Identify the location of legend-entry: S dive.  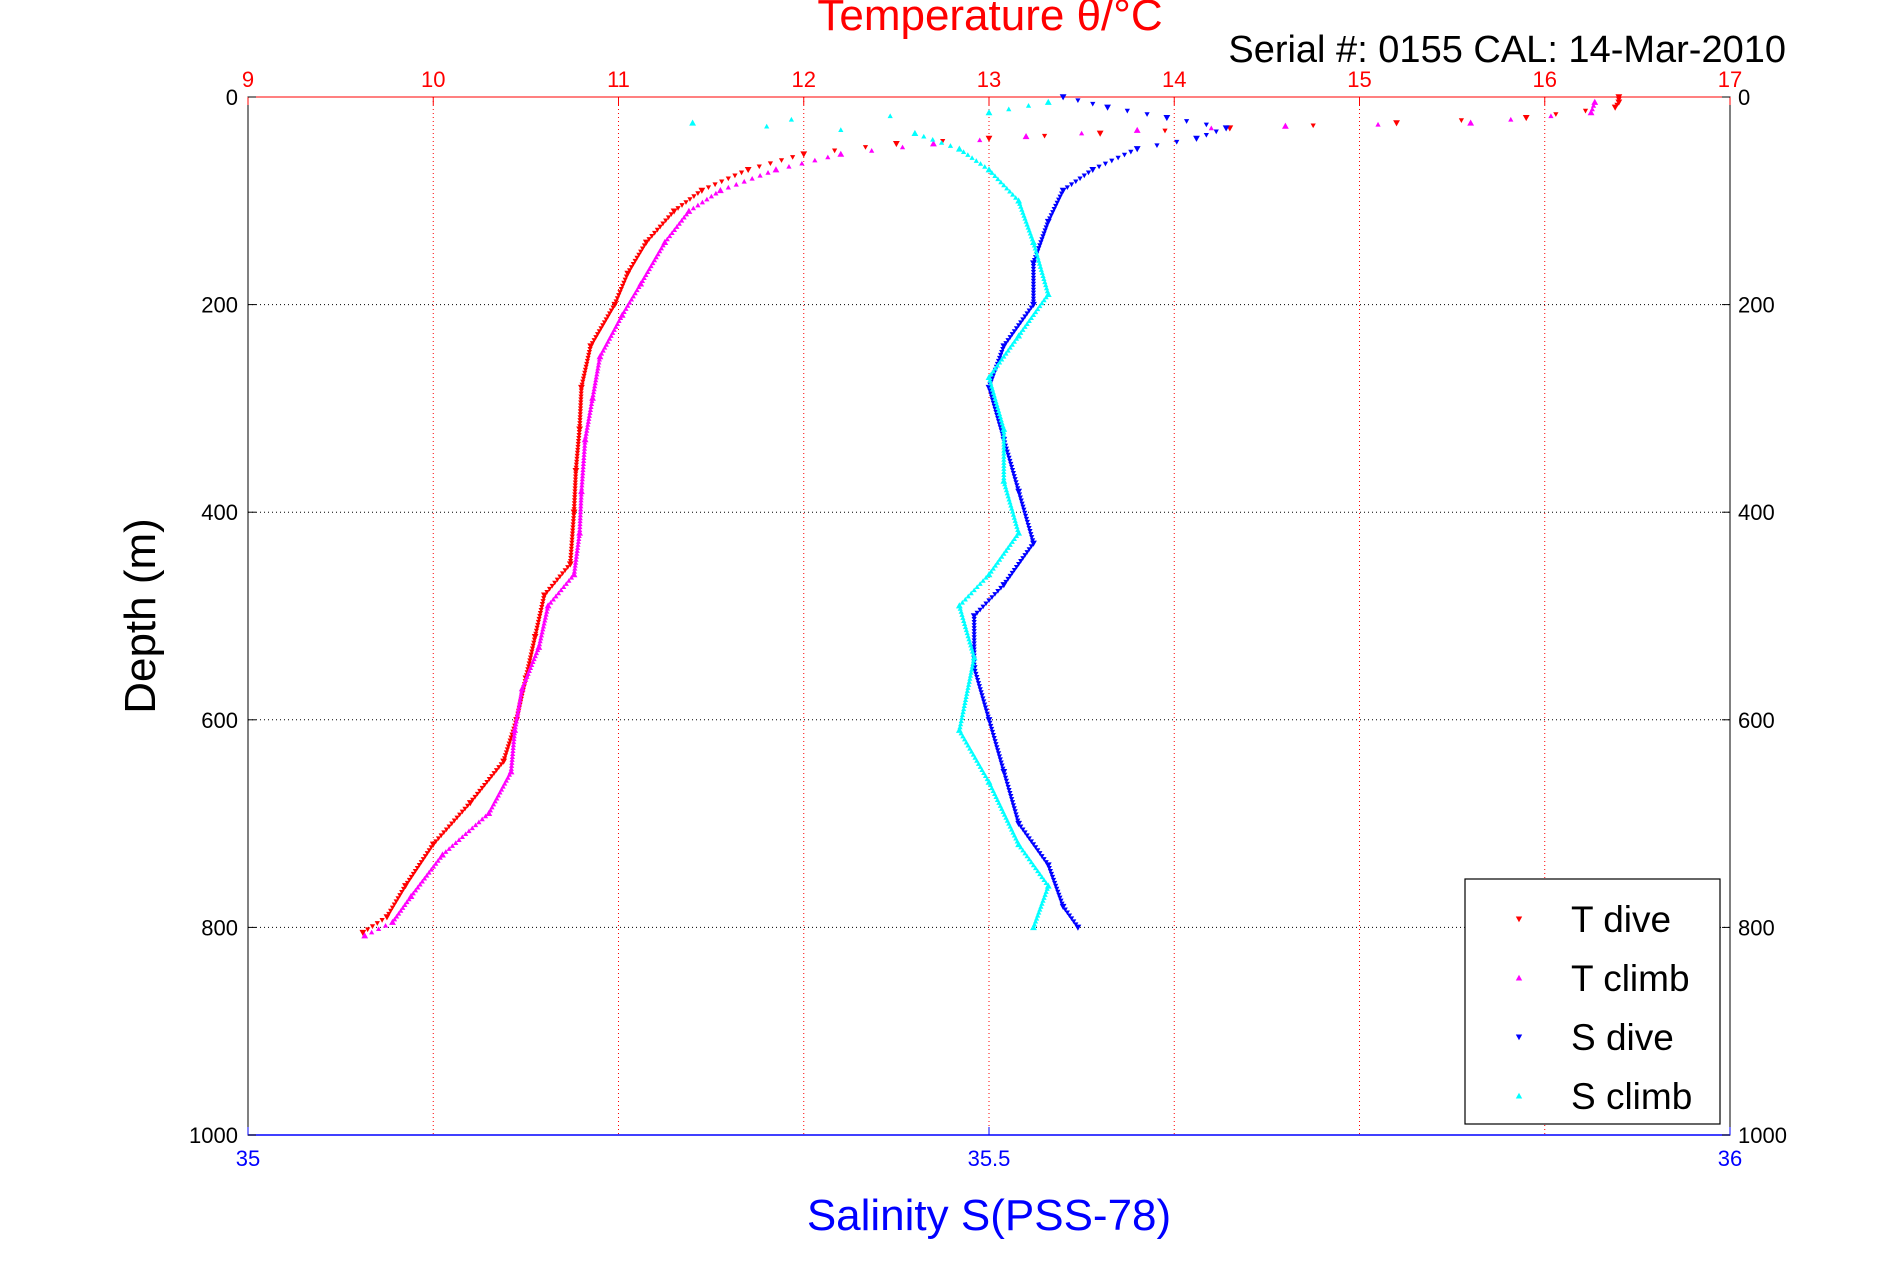
(1594, 1037).